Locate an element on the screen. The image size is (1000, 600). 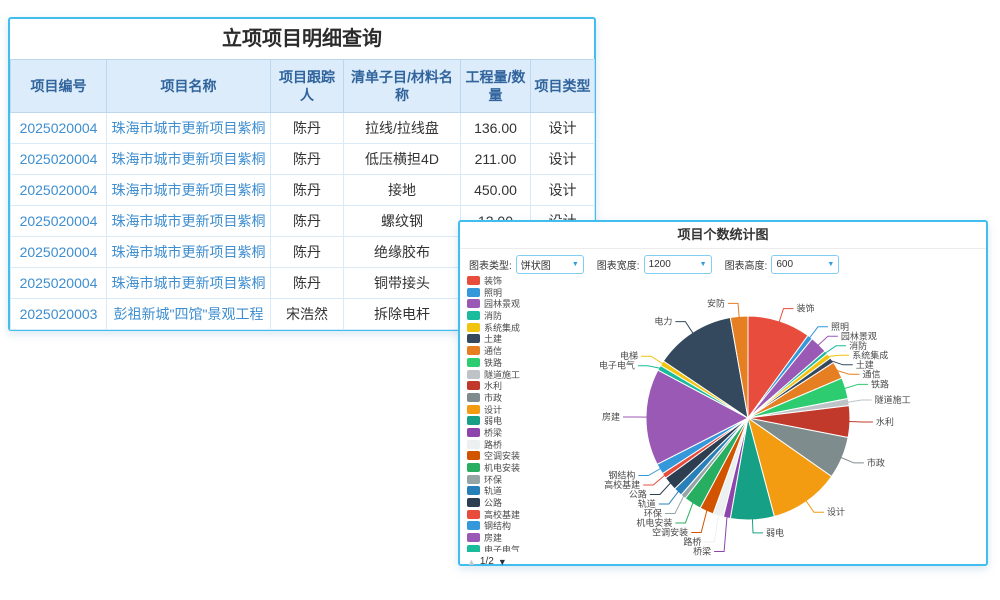
cell-item-name: 低压横担4D is located at coordinates (402, 159).